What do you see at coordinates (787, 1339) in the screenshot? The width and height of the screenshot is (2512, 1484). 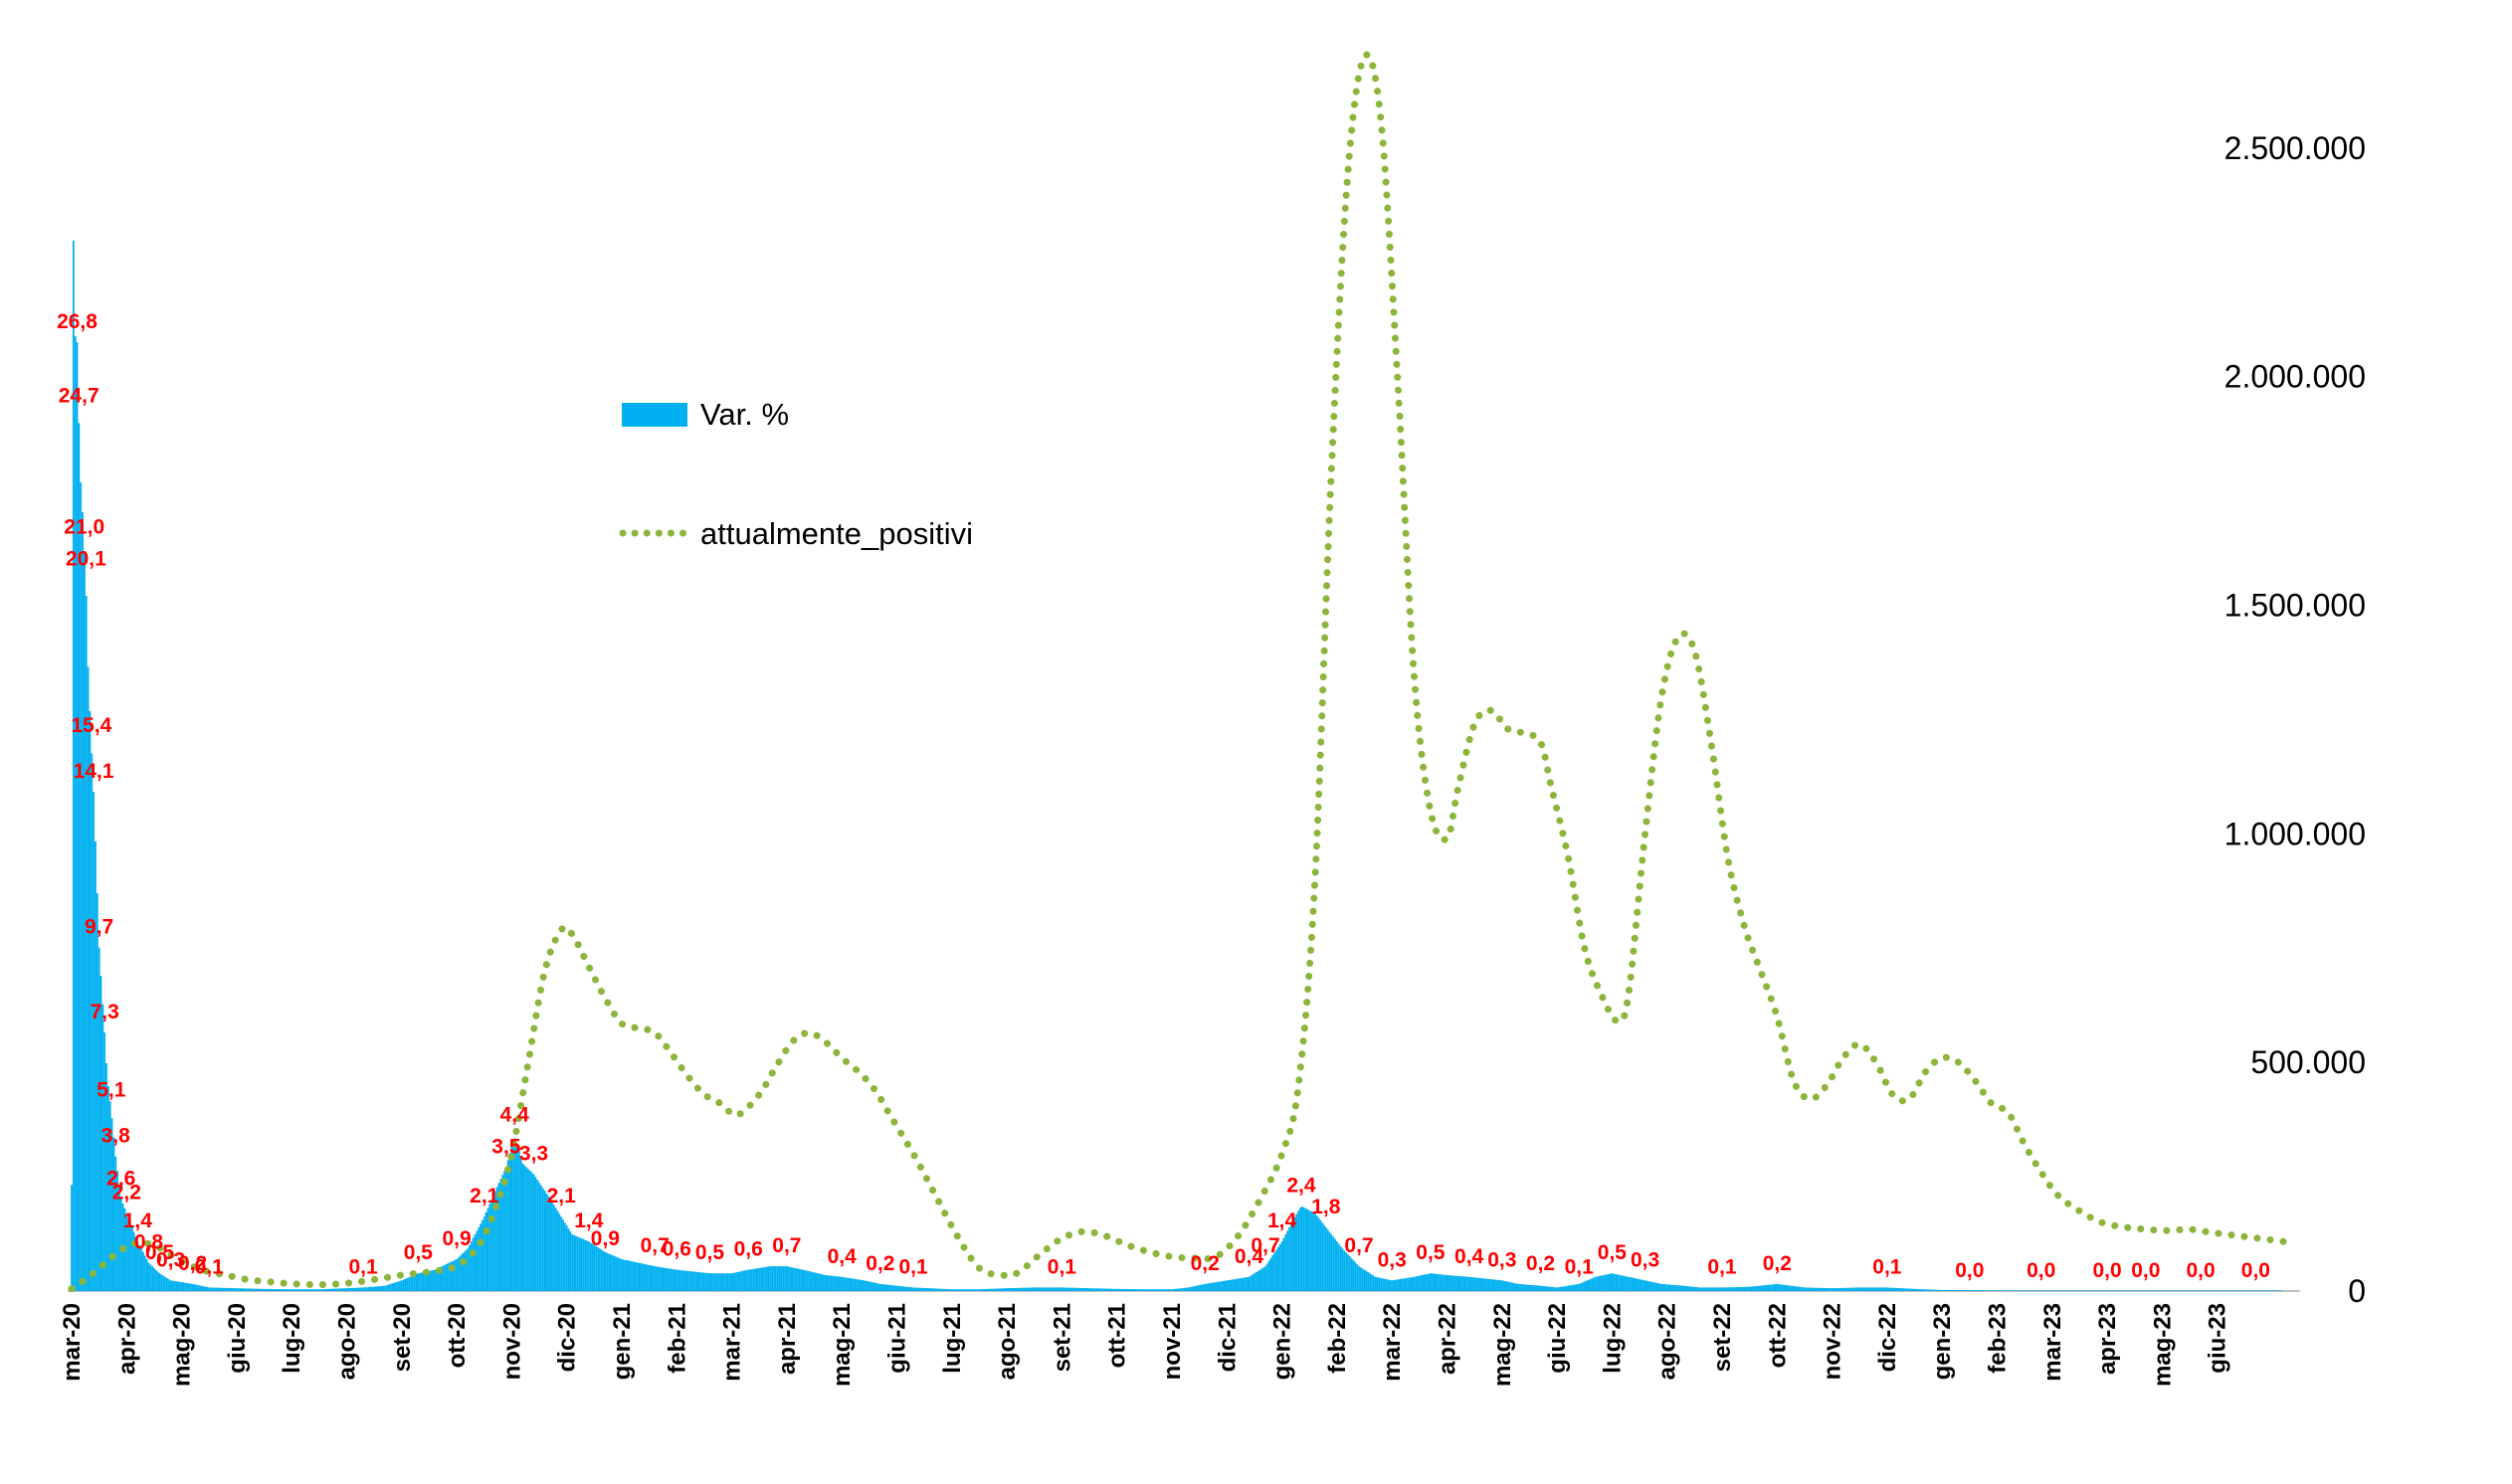 I see `x-tick-label: apr-21` at bounding box center [787, 1339].